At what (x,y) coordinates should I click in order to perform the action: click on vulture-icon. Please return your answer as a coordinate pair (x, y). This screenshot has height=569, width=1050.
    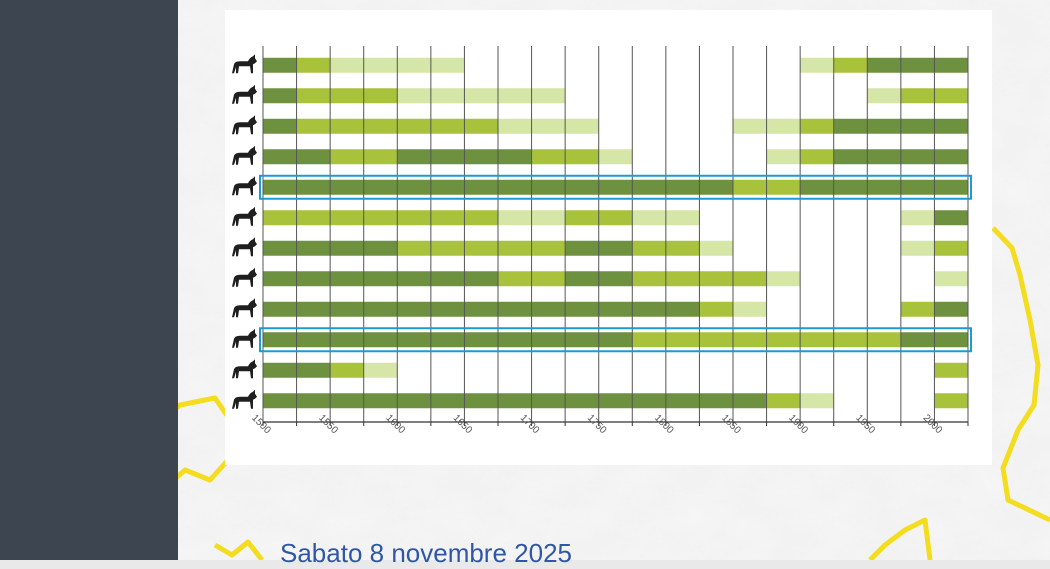
    Looking at the image, I should click on (244, 338).